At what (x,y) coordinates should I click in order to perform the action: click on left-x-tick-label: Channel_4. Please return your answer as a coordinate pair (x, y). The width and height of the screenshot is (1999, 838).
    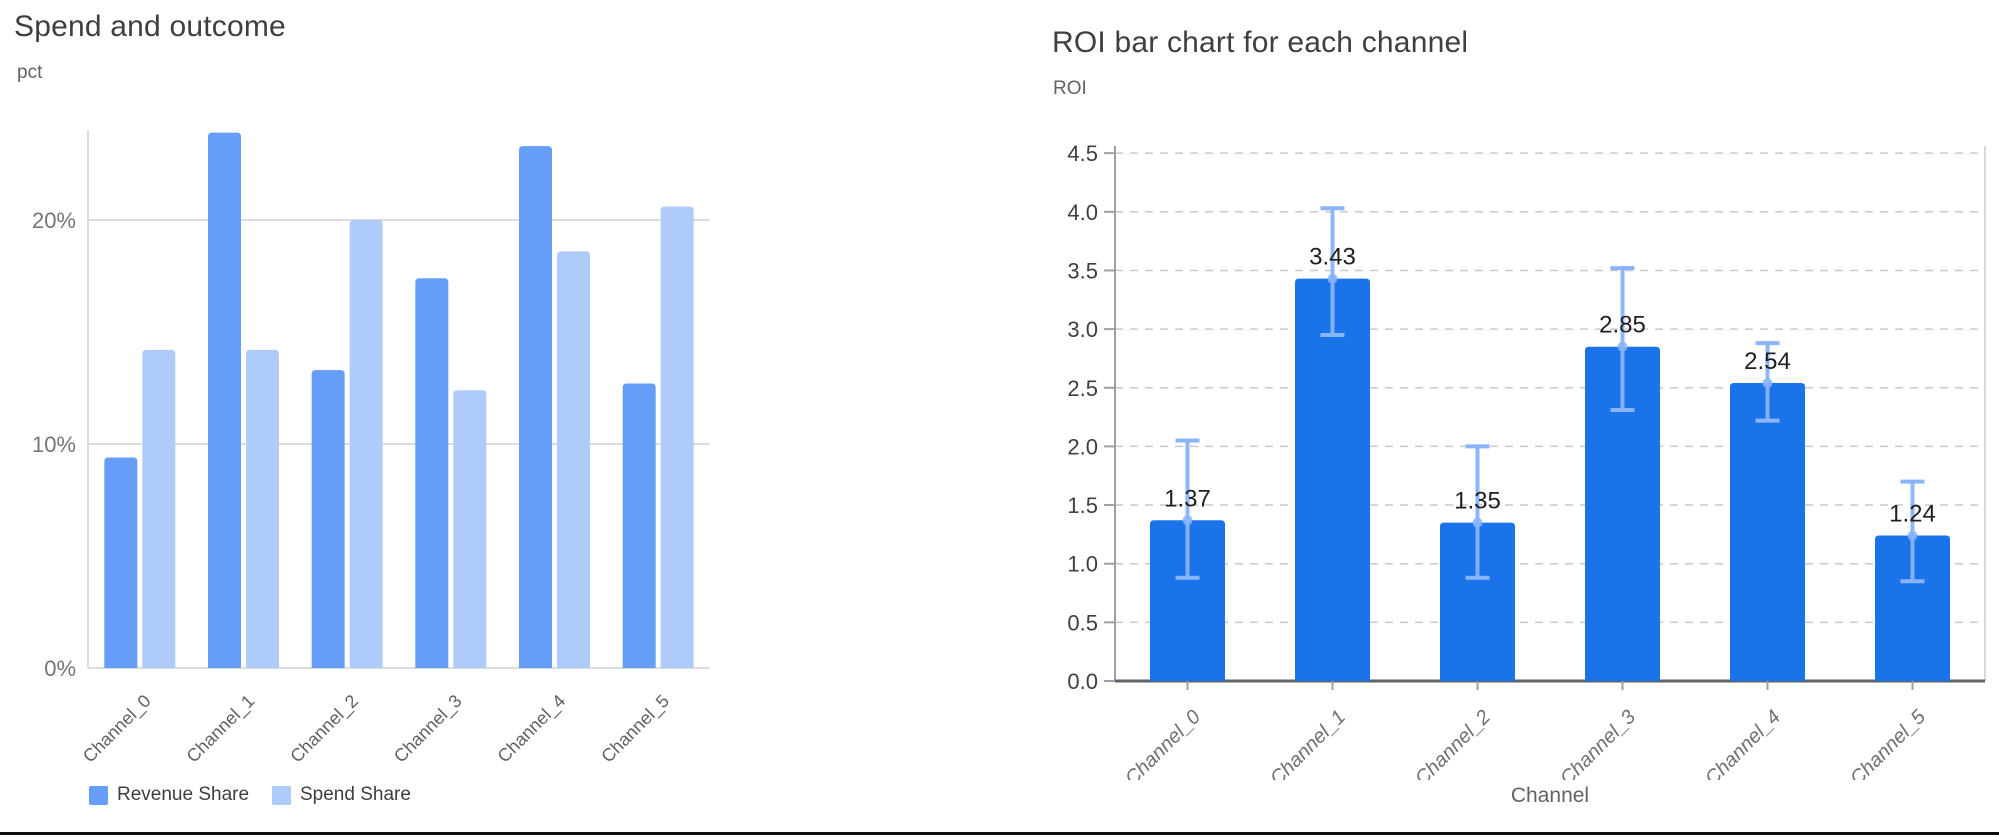
    Looking at the image, I should click on (532, 729).